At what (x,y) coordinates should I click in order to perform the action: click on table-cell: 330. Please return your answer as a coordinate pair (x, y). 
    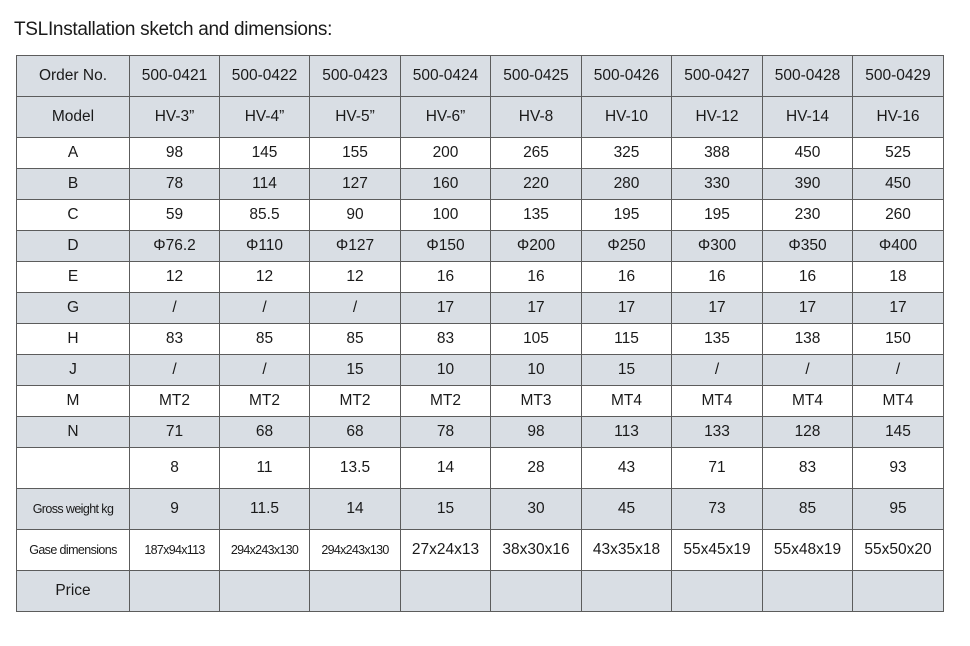
    Looking at the image, I should click on (717, 184).